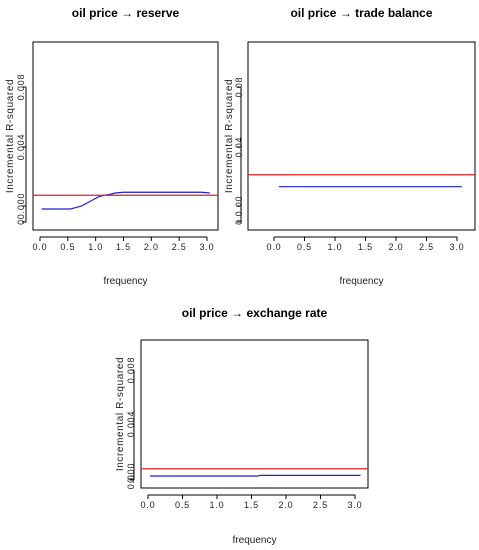 The image size is (479, 550). Describe the element at coordinates (239, 87) in the screenshot. I see `y-tick-label: 0.08` at that location.